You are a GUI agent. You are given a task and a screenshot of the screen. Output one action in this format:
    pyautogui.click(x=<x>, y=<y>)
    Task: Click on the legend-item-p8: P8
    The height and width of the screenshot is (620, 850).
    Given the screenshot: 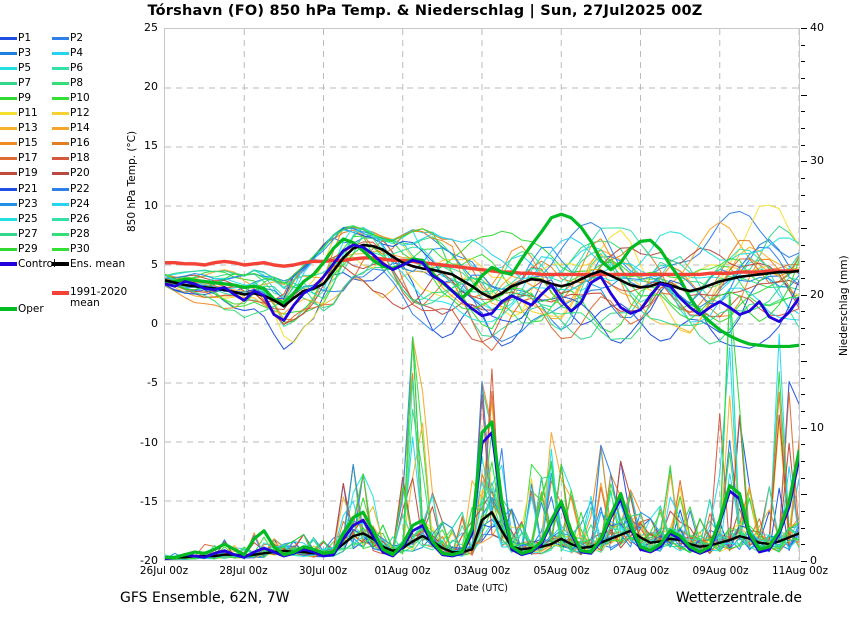 What is the action you would take?
    pyautogui.click(x=67, y=83)
    